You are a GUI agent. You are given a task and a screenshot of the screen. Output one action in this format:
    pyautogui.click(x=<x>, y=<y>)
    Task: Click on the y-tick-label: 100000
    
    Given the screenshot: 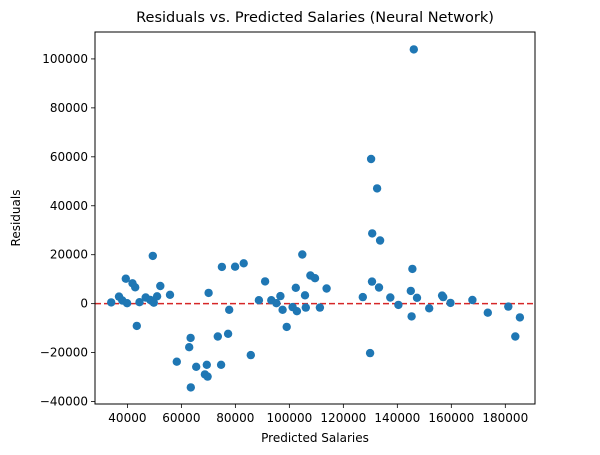 What is the action you would take?
    pyautogui.click(x=65, y=59)
    